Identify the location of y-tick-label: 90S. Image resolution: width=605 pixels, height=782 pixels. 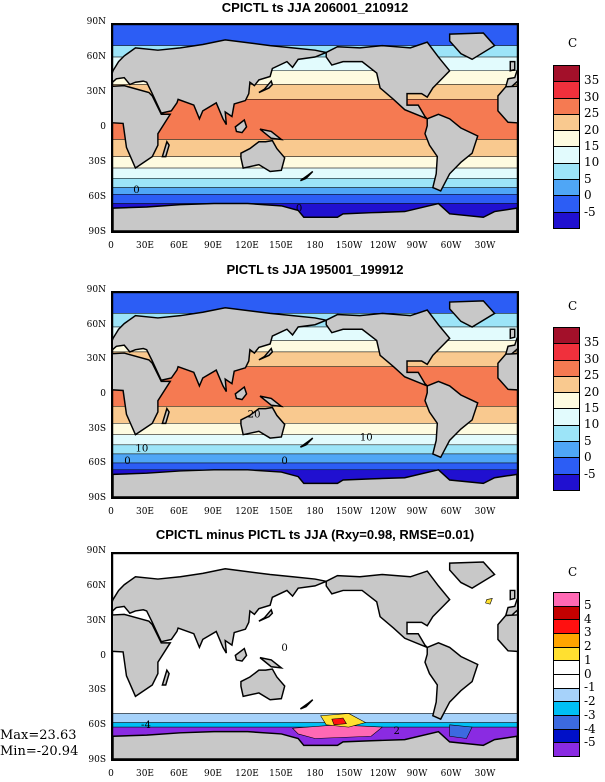
(97, 498).